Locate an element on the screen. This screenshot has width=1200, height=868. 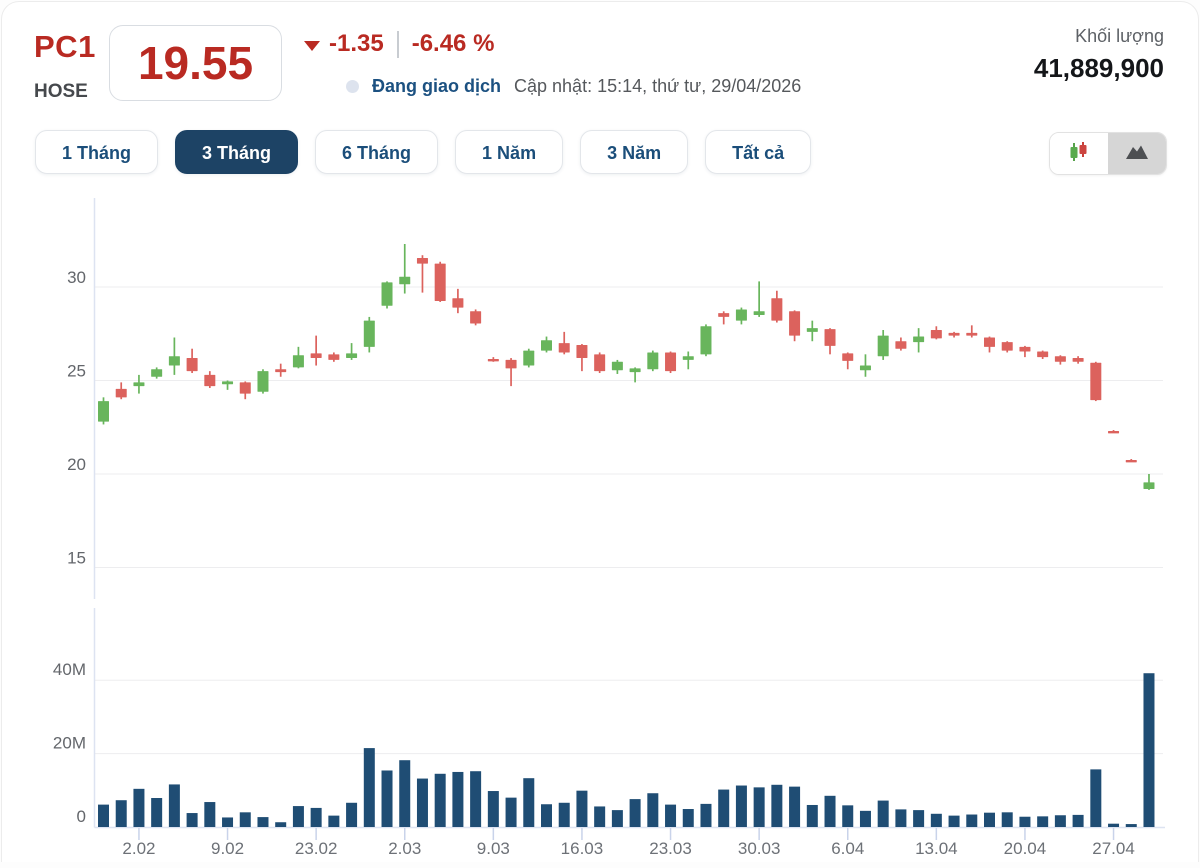
ticker-symbol: PC1 is located at coordinates (65, 46).